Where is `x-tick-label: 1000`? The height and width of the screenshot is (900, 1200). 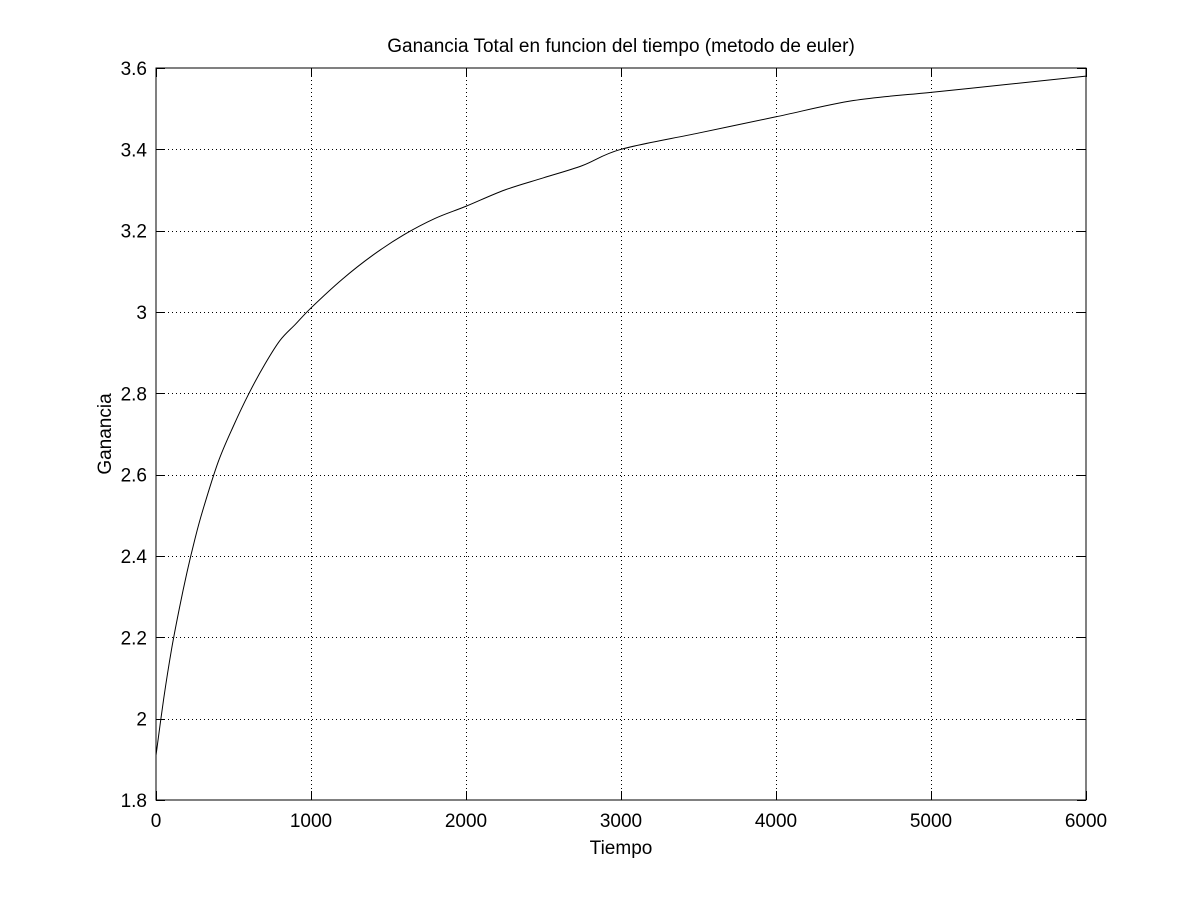
x-tick-label: 1000 is located at coordinates (311, 821).